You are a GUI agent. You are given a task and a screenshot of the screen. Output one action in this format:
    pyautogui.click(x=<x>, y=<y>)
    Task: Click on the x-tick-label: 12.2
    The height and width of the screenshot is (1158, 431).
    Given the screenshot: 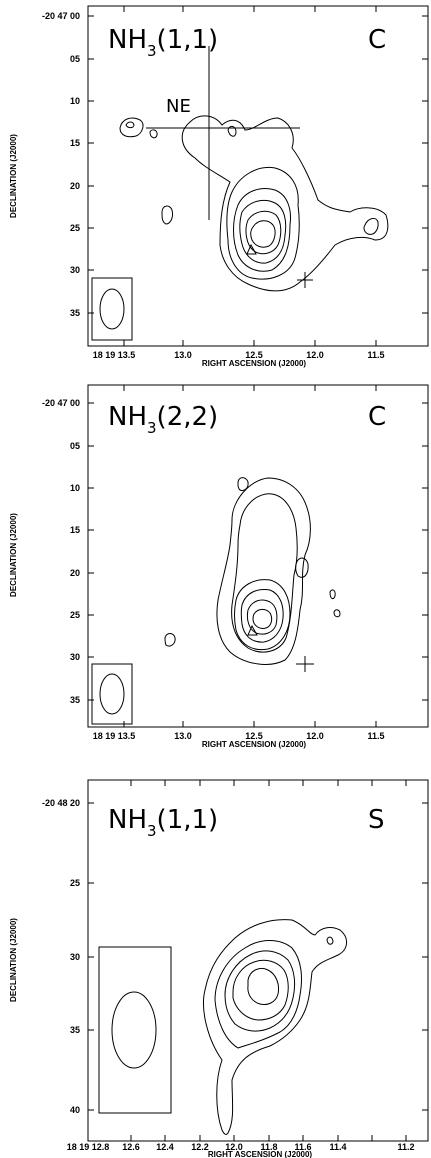 What is the action you would take?
    pyautogui.click(x=200, y=1147)
    